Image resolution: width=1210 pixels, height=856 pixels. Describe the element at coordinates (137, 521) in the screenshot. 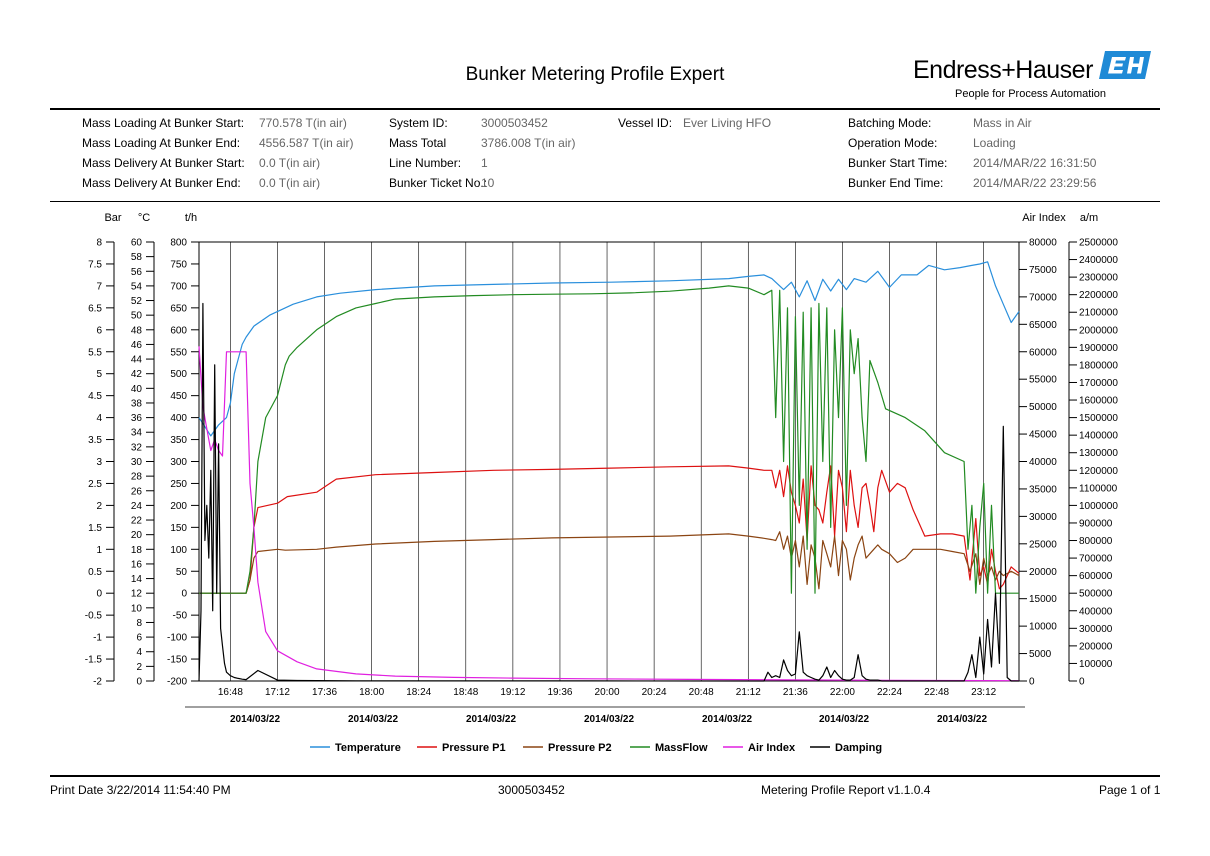

I see `y-tick-label: 22` at that location.